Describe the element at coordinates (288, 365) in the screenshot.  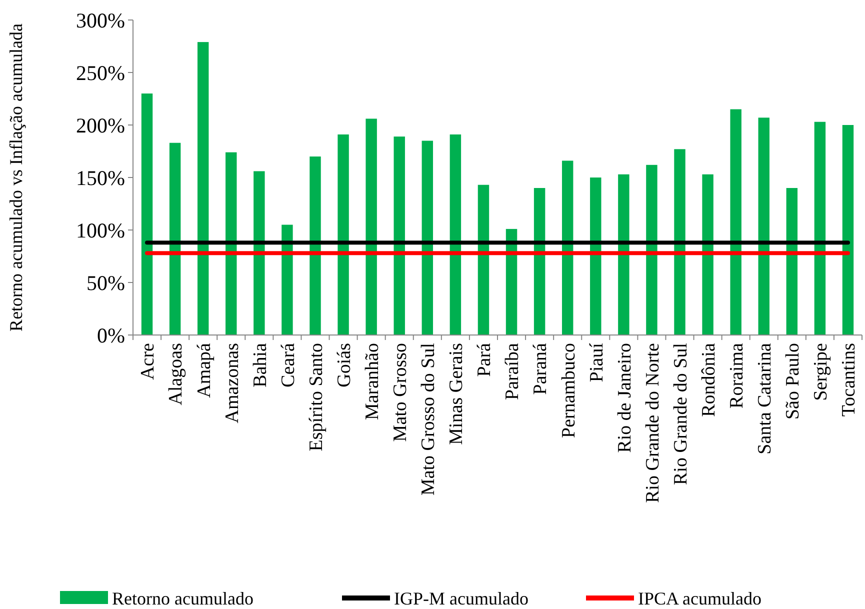
I see `x-tick-label: Ceará` at that location.